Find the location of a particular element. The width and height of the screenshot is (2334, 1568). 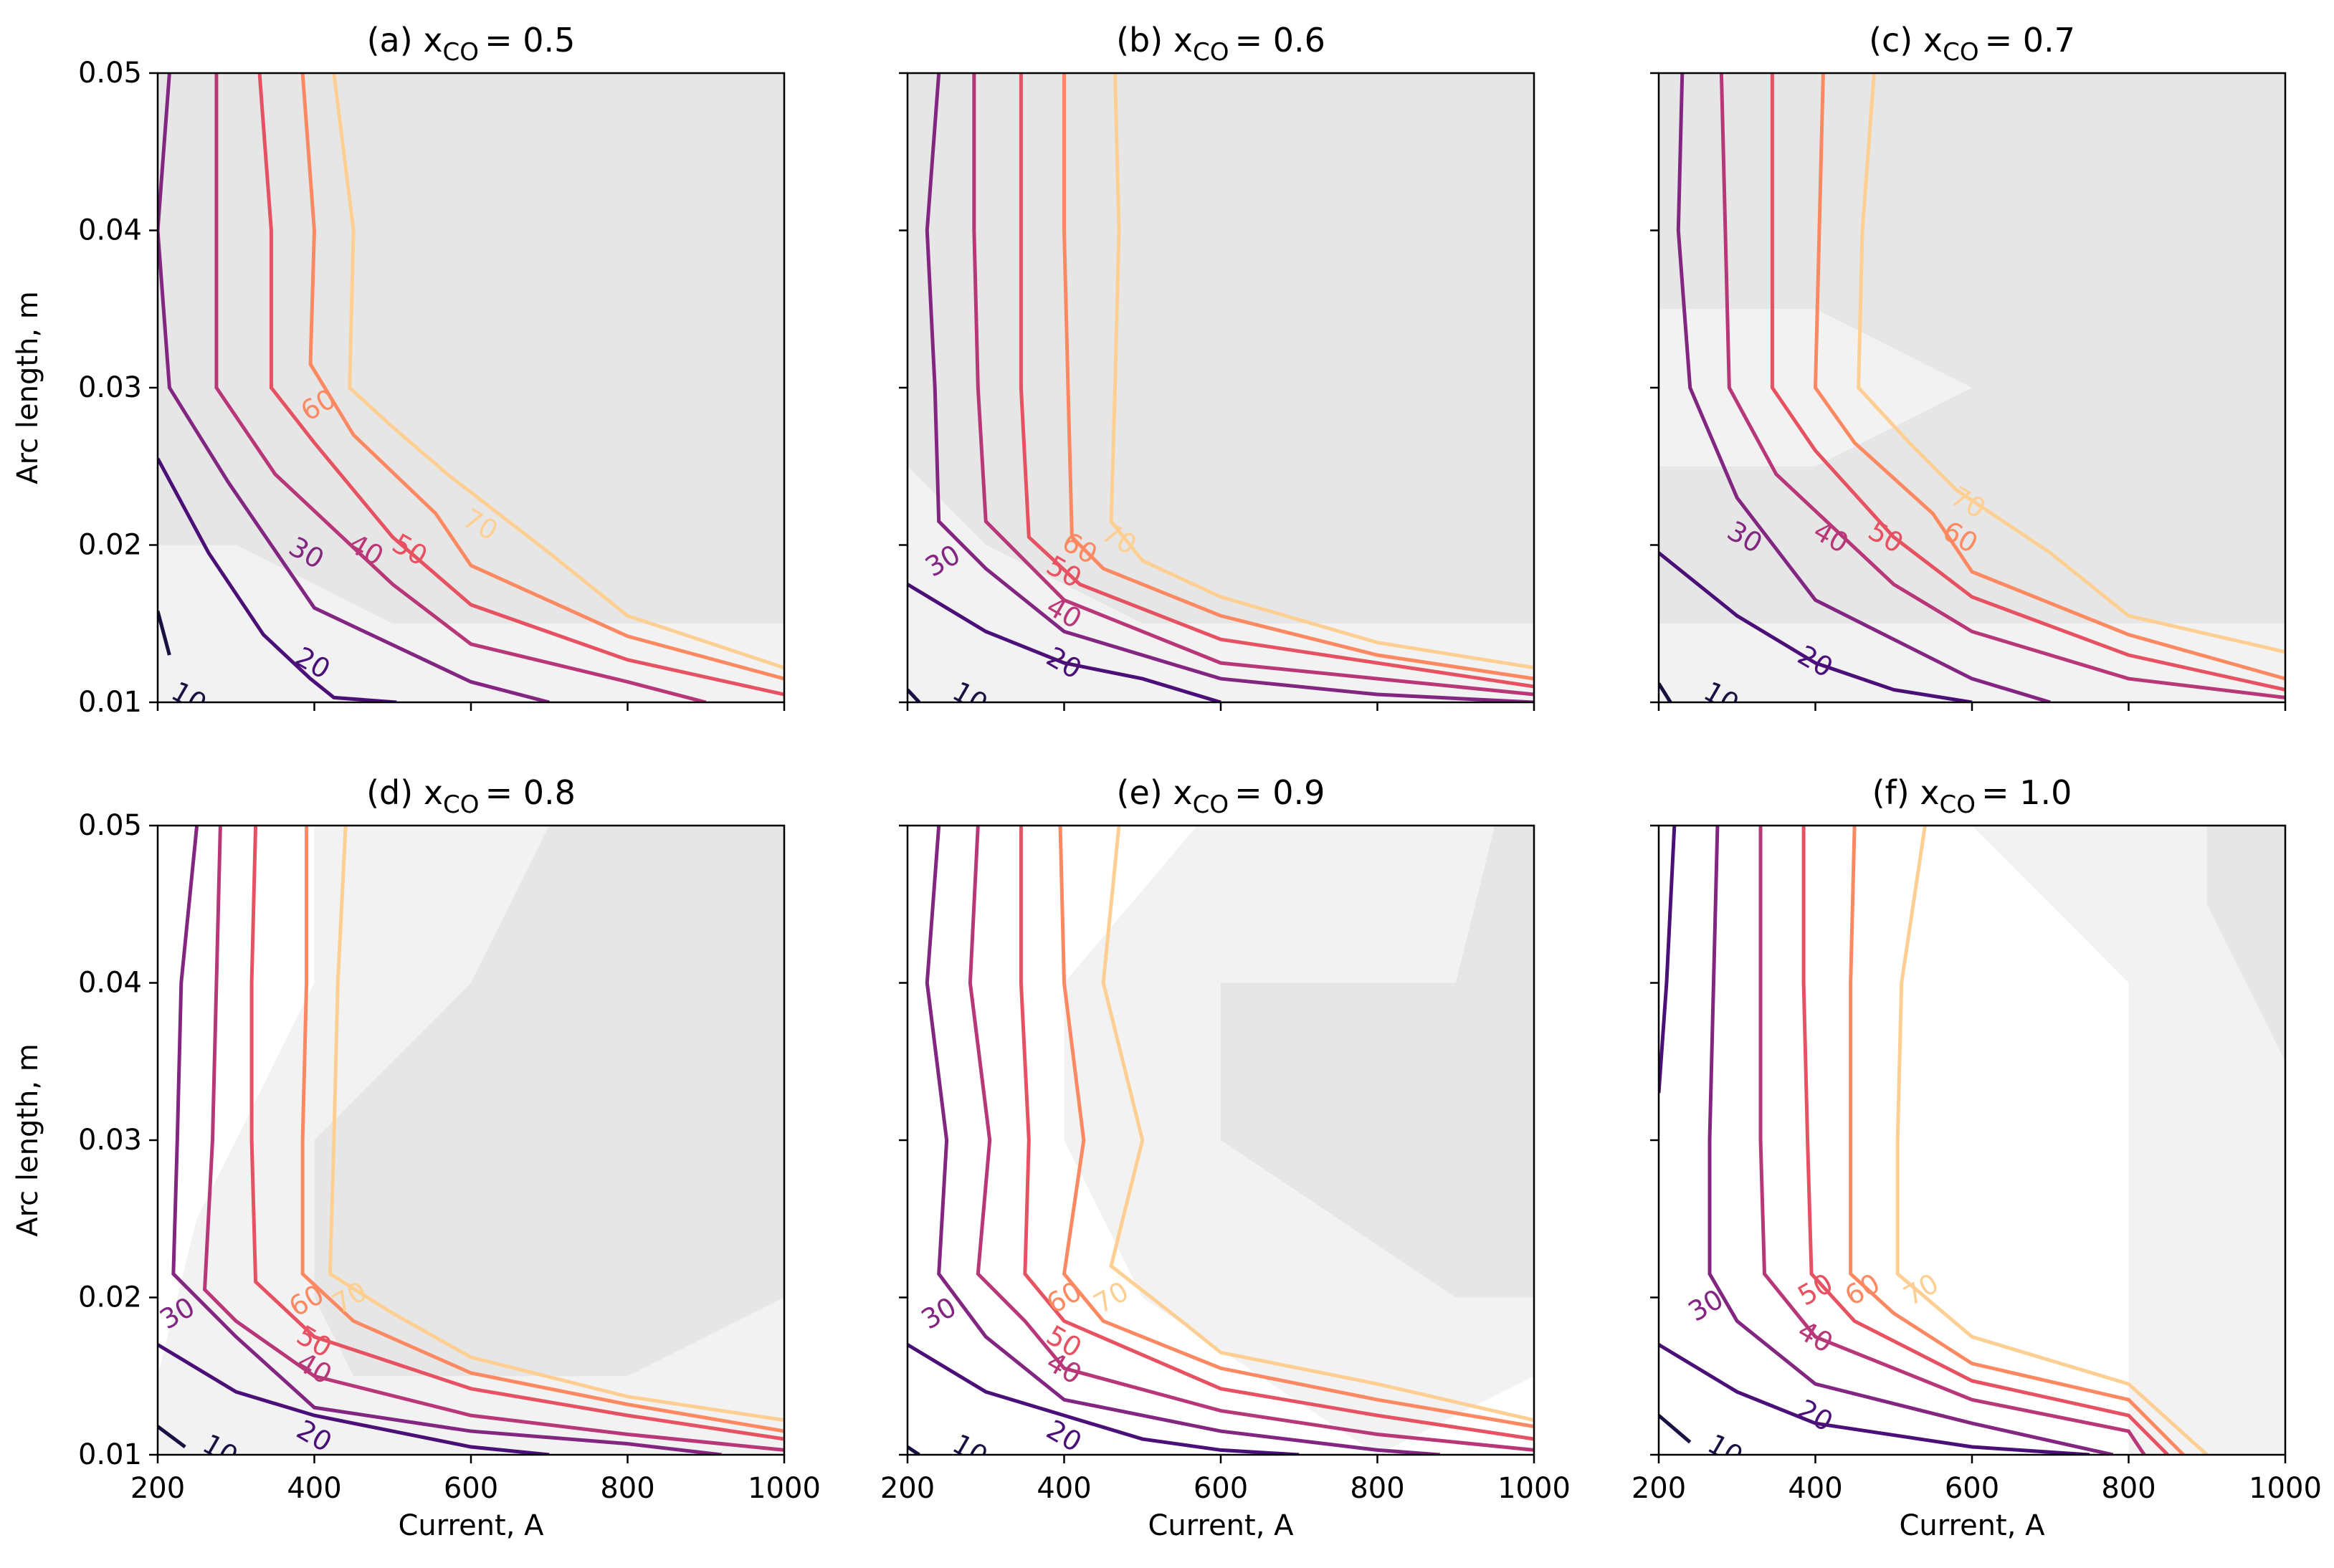

panel-title: (f) xCO = 1.0 is located at coordinates (1972, 796).